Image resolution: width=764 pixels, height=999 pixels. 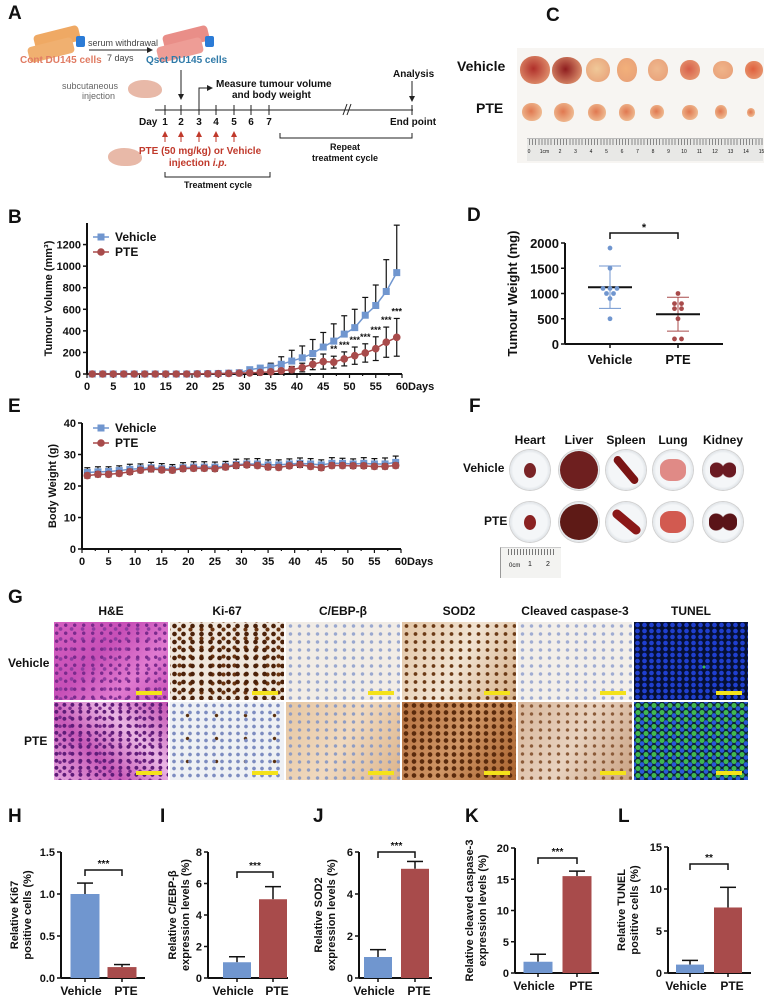 I want to click on day-5: 5, so click(x=234, y=122).